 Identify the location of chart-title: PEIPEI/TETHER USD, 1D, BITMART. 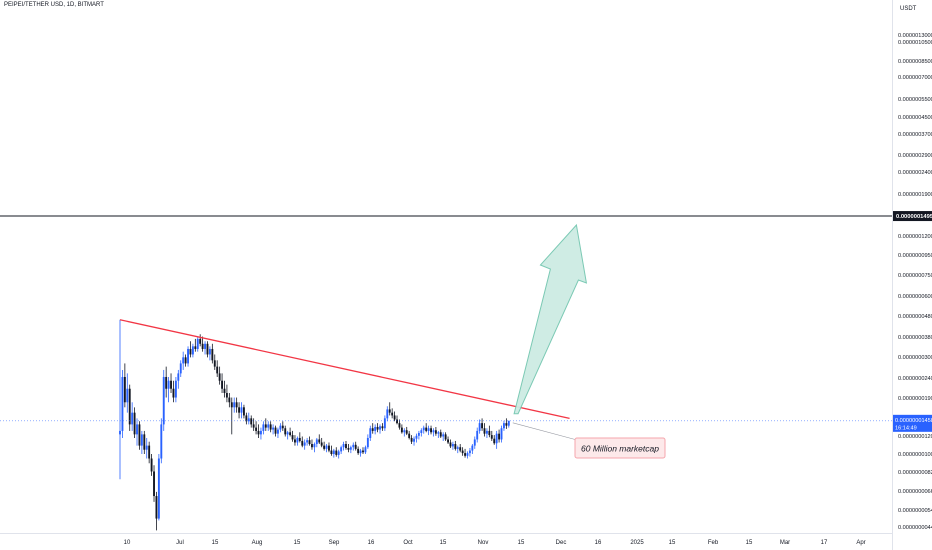
(54, 5).